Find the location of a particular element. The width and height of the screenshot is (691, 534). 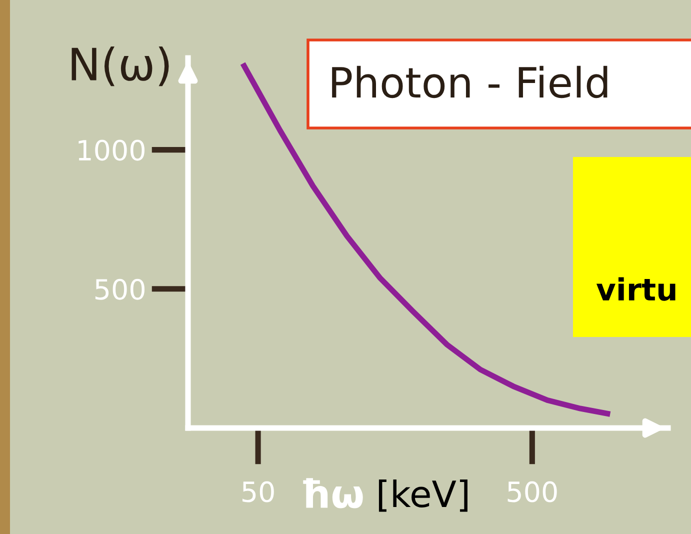

y-axis-title: N(ω) is located at coordinates (120, 66).